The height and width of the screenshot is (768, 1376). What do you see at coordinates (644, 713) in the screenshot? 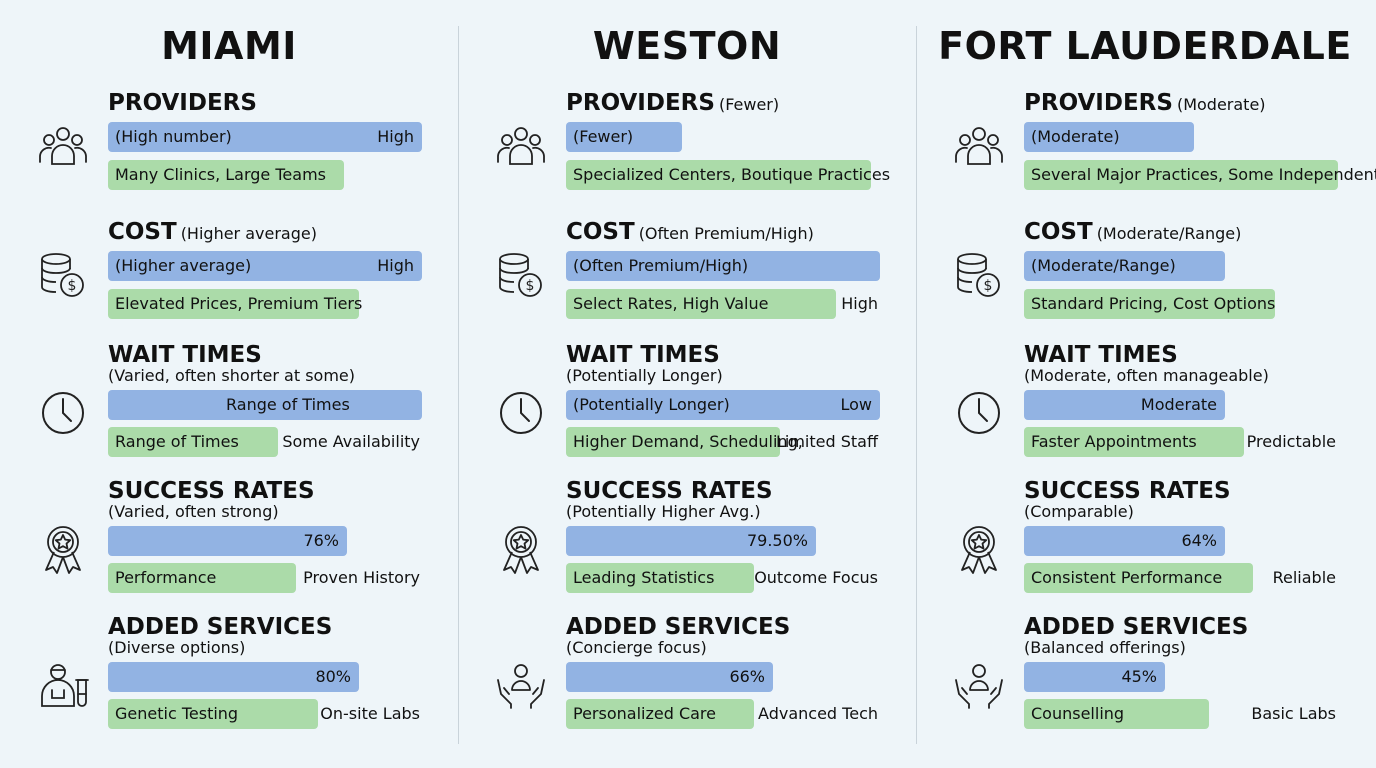
I see `green-bar-label: Personalized Care` at bounding box center [644, 713].